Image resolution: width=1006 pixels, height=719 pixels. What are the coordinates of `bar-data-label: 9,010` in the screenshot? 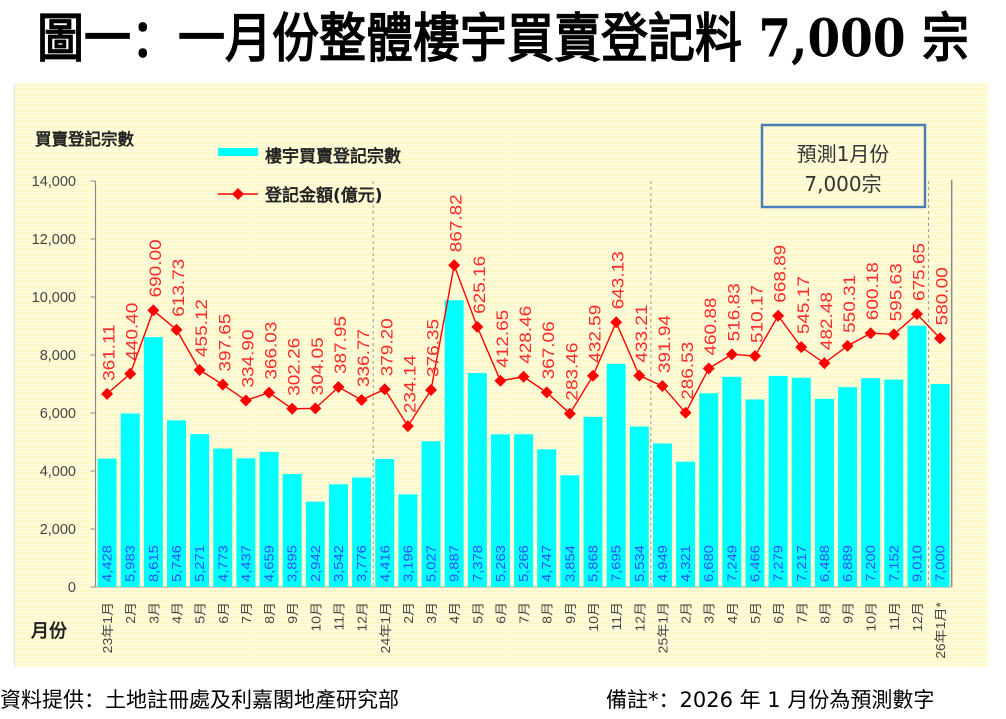 It's located at (917, 563).